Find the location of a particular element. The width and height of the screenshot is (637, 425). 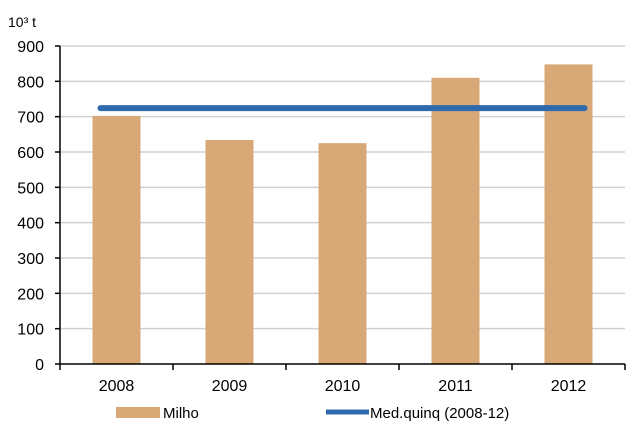

x-tick-label-2008: 2008 is located at coordinates (117, 386).